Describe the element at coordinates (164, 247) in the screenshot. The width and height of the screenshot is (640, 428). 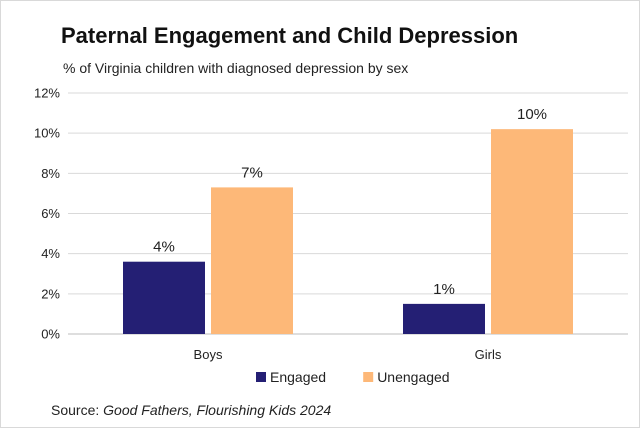
I see `data-label-boys-engaged: 4%` at that location.